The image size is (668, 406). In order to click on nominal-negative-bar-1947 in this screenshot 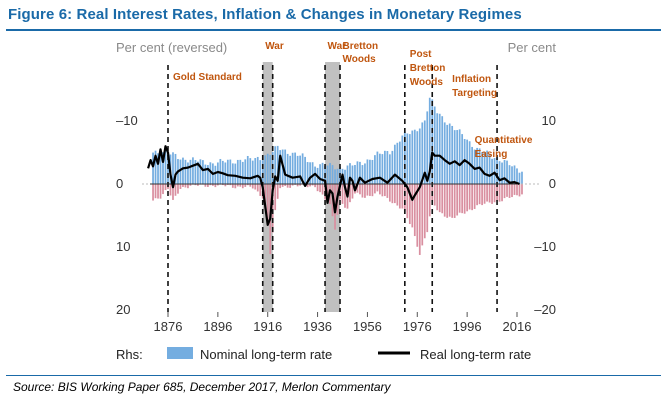, I will do `click(345, 196)`.